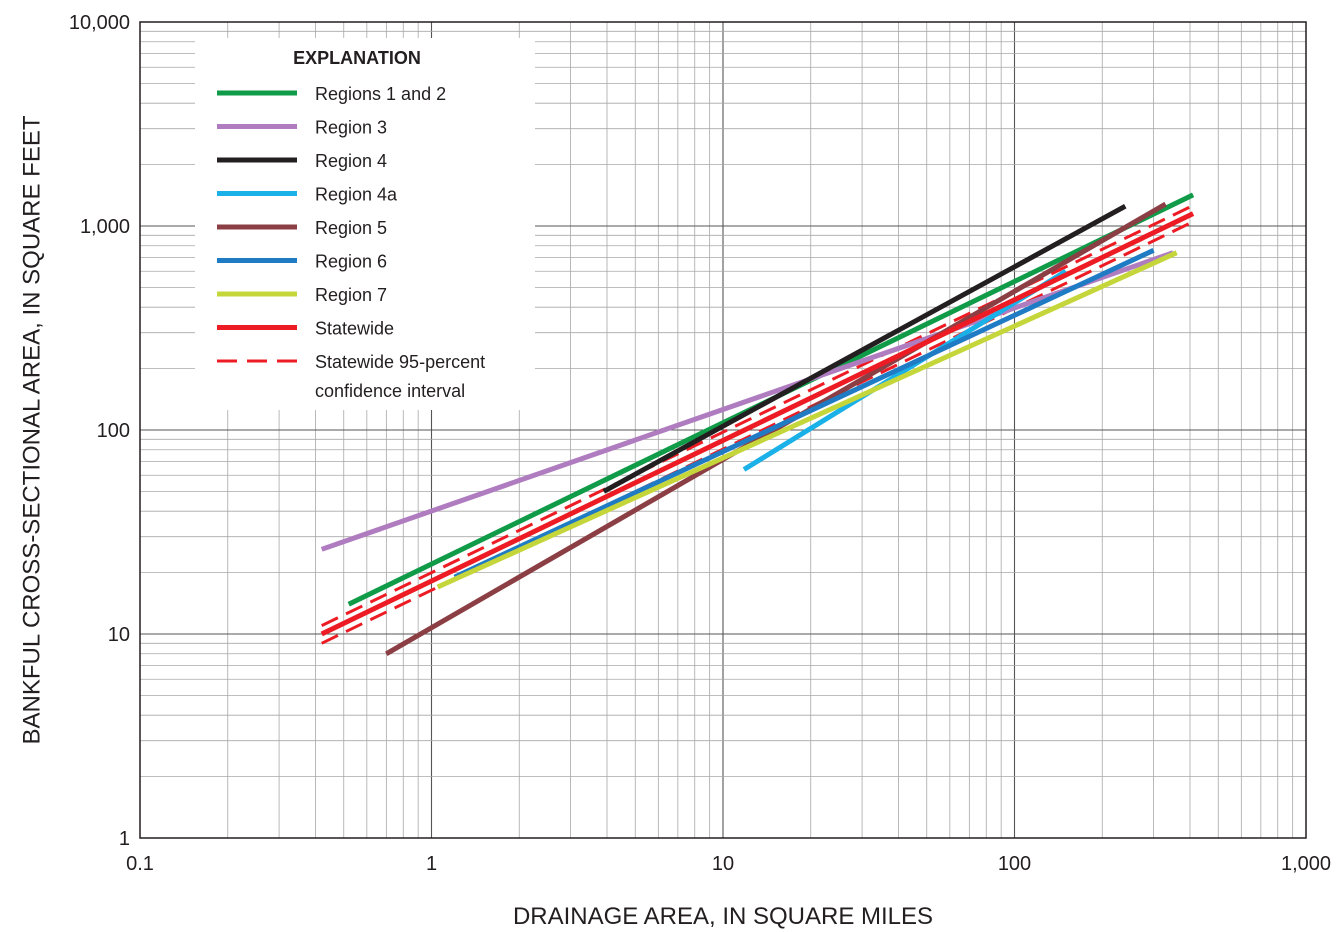  What do you see at coordinates (354, 329) in the screenshot?
I see `legend-label-statewide: Statewide` at bounding box center [354, 329].